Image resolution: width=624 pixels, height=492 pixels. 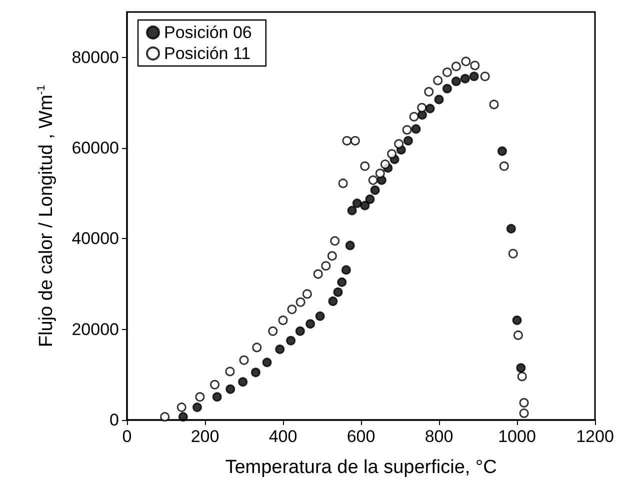 I want to click on x-tick-label: 400, so click(x=283, y=436).